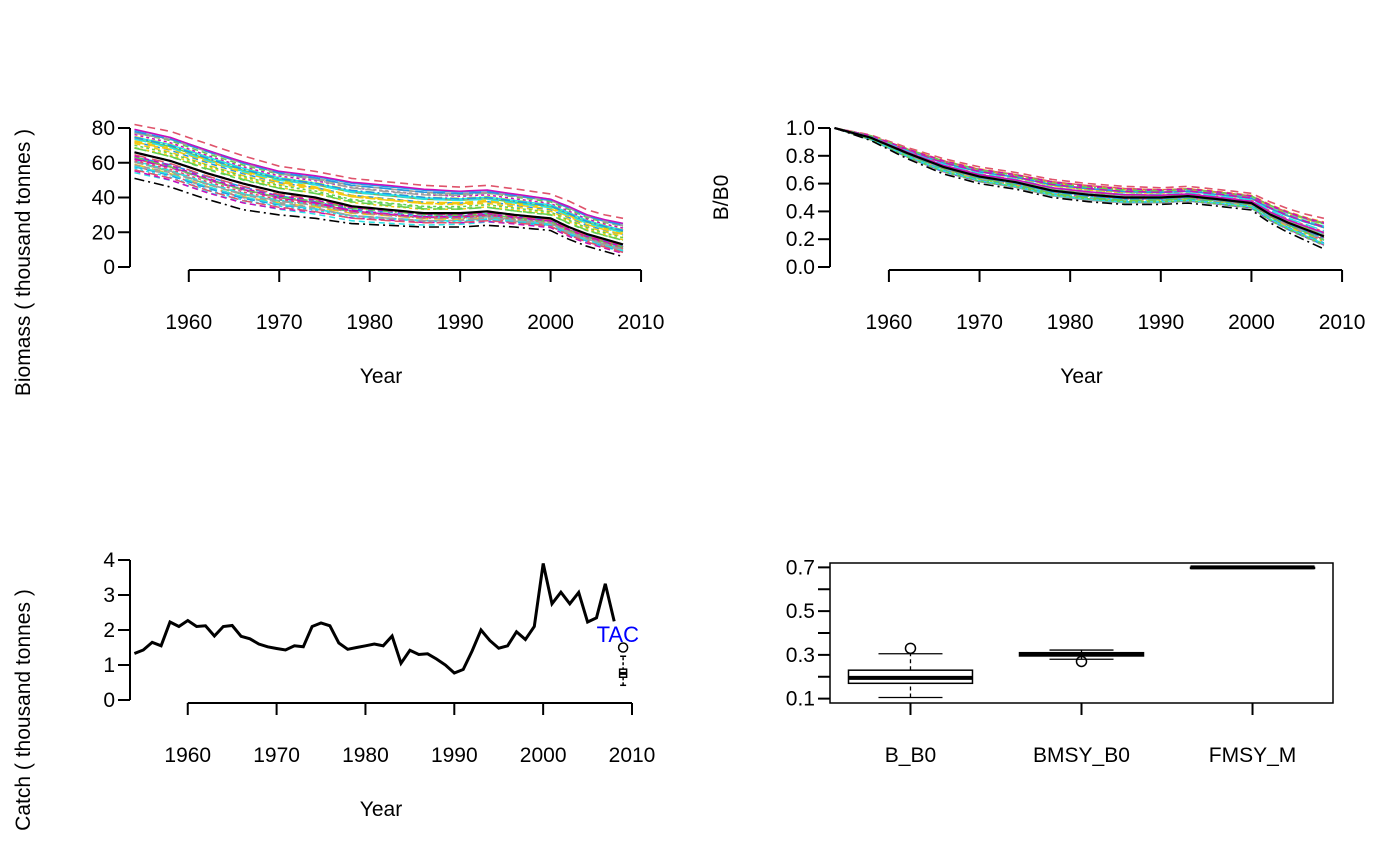 The height and width of the screenshot is (866, 1400). Describe the element at coordinates (800, 567) in the screenshot. I see `y-tick-label: 0.7` at that location.